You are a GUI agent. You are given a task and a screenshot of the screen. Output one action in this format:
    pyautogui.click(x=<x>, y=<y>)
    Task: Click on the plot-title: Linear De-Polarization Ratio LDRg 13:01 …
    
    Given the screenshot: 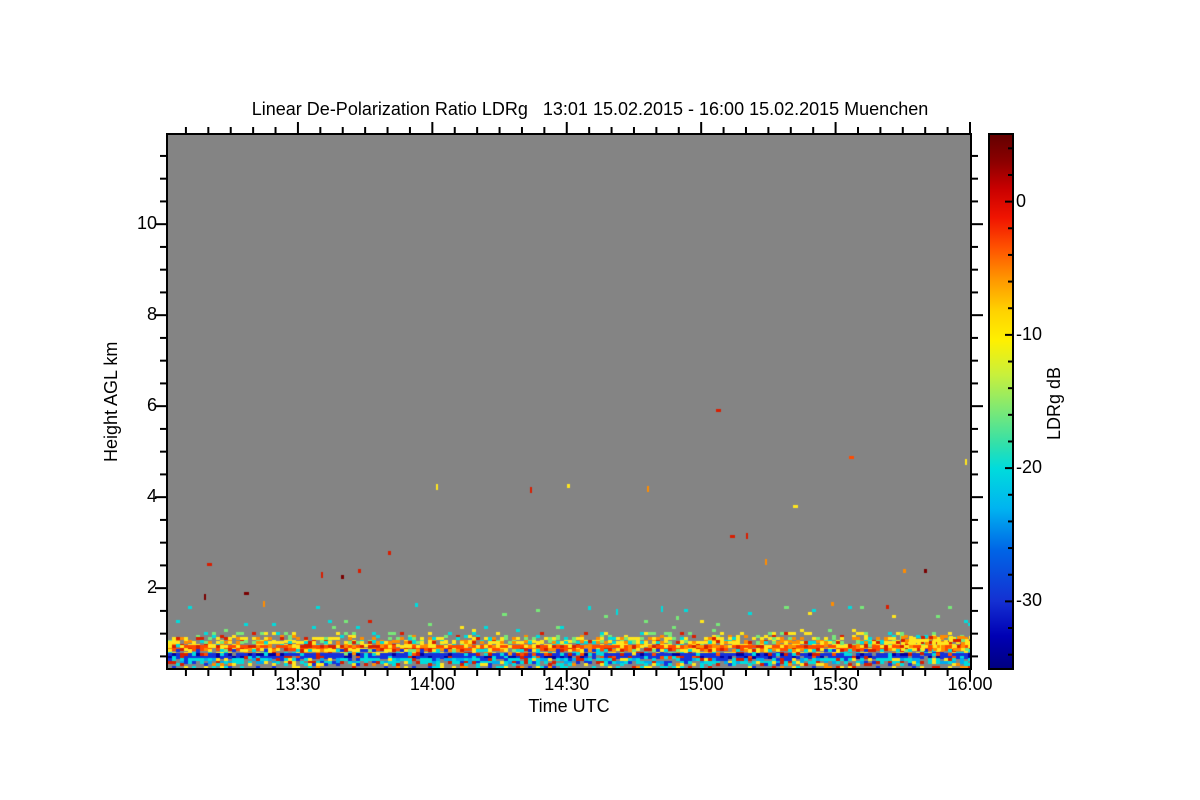 What is the action you would take?
    pyautogui.click(x=590, y=109)
    